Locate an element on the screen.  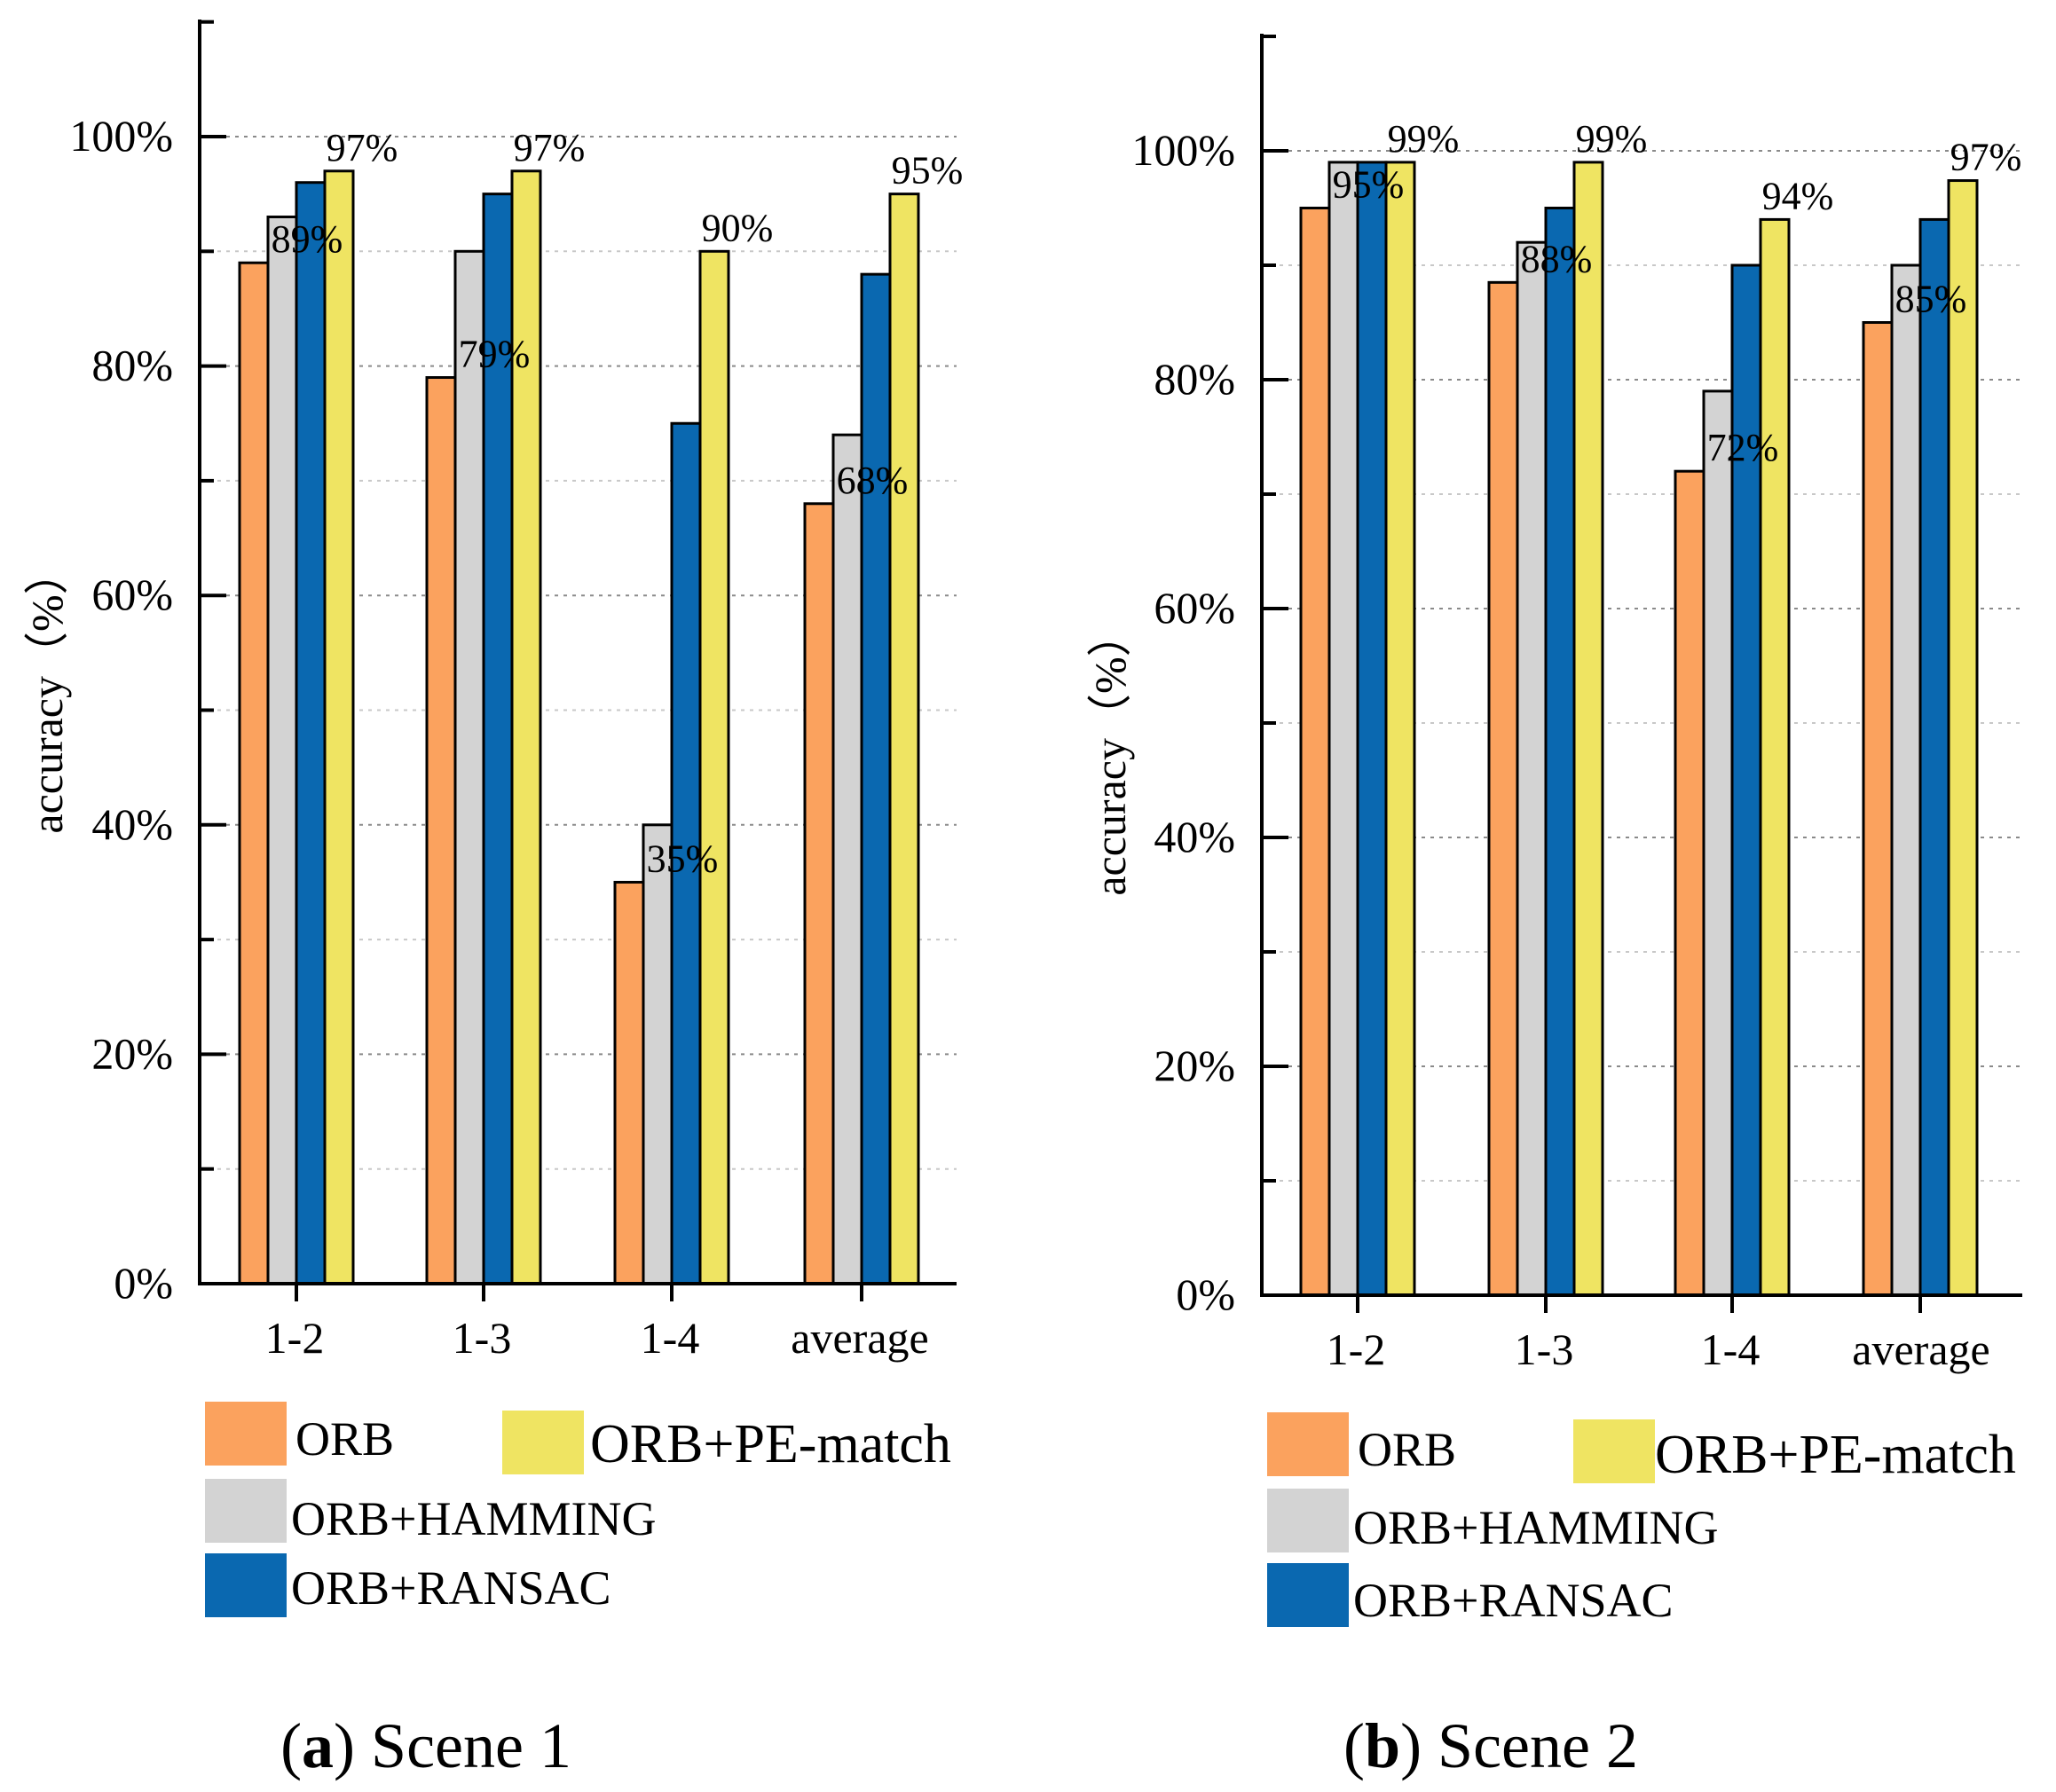
data-label: 88% is located at coordinates (1557, 258).